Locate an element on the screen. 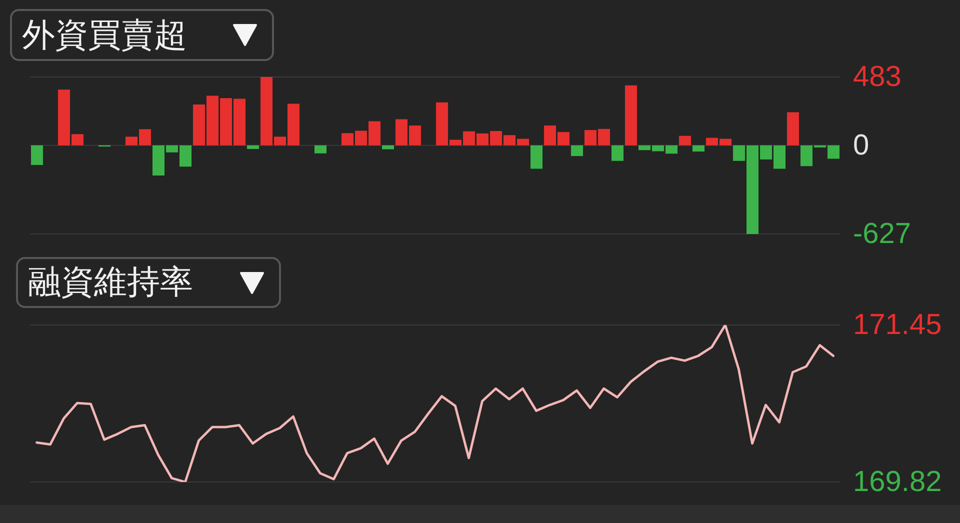  y-tick-label: 171.45 is located at coordinates (897, 325).